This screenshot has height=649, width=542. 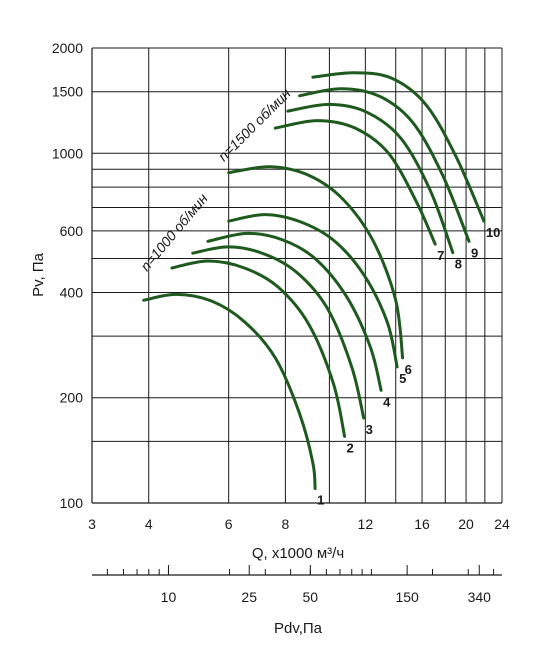 What do you see at coordinates (493, 232) in the screenshot?
I see `series-label-10: 10` at bounding box center [493, 232].